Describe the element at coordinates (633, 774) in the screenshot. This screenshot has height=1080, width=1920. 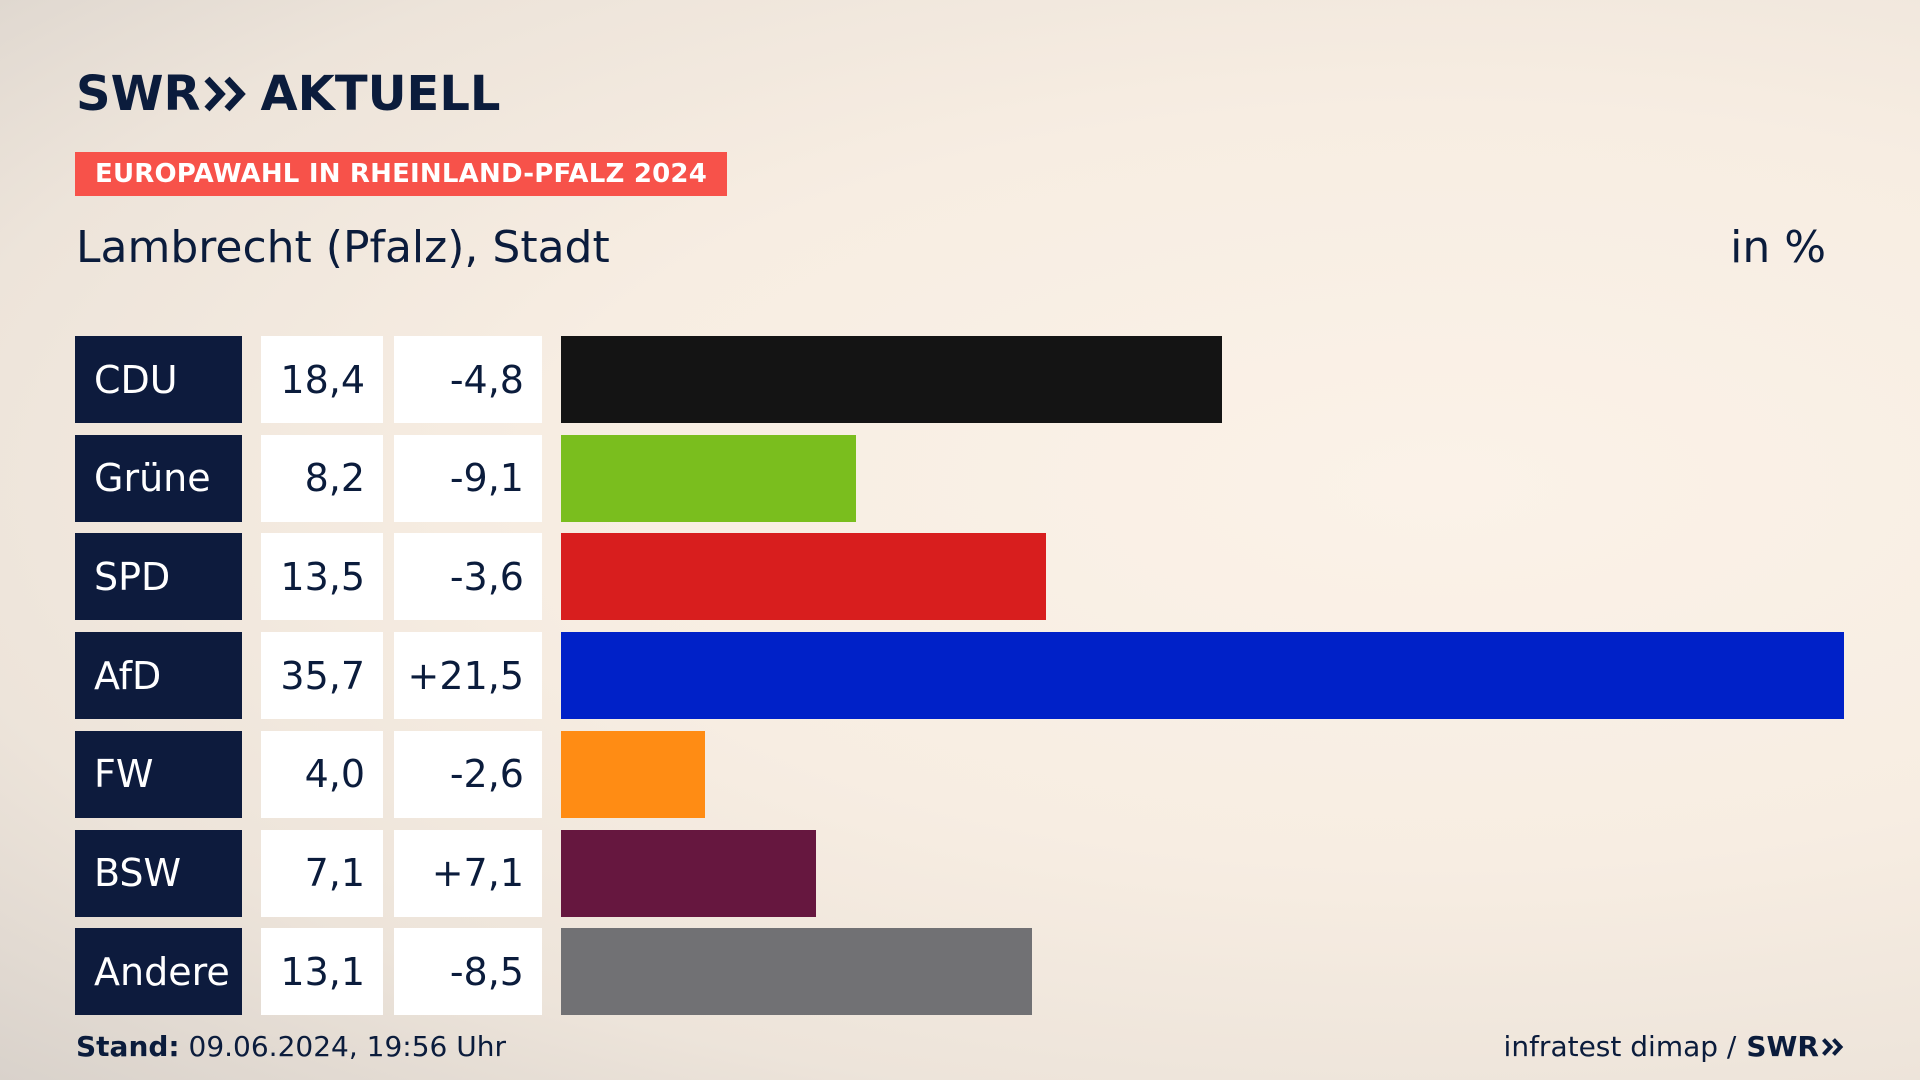
I see `bar-fw` at that location.